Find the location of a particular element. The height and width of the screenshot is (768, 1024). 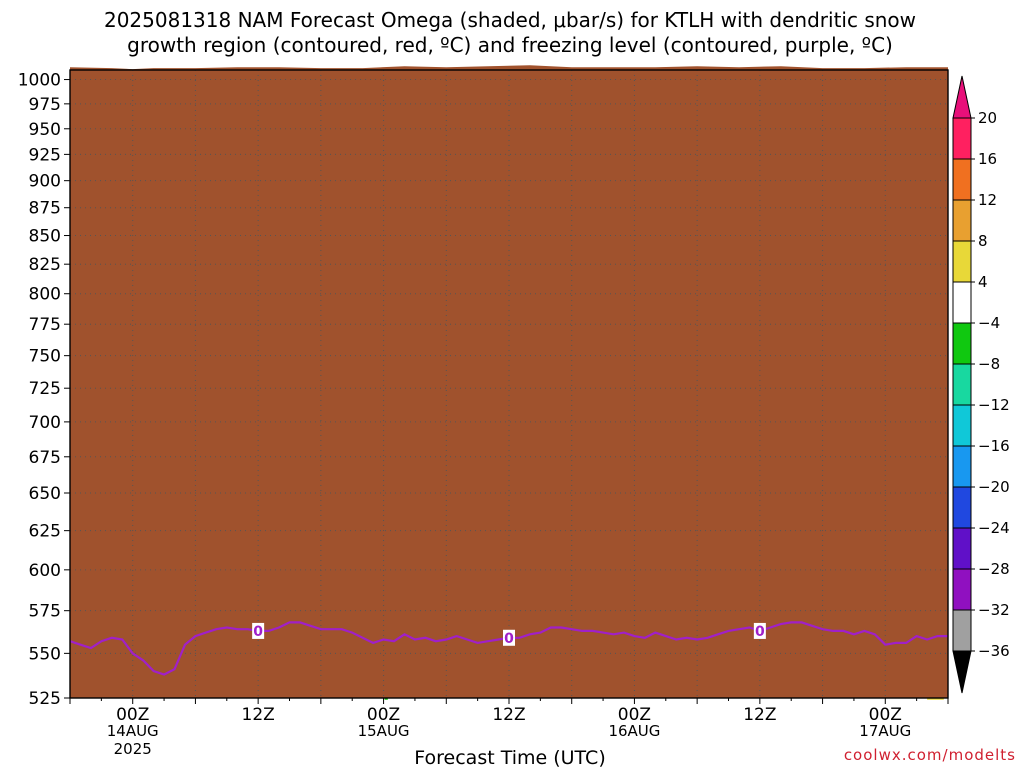

y-tick-label-1000: 1000 is located at coordinates (39, 81).